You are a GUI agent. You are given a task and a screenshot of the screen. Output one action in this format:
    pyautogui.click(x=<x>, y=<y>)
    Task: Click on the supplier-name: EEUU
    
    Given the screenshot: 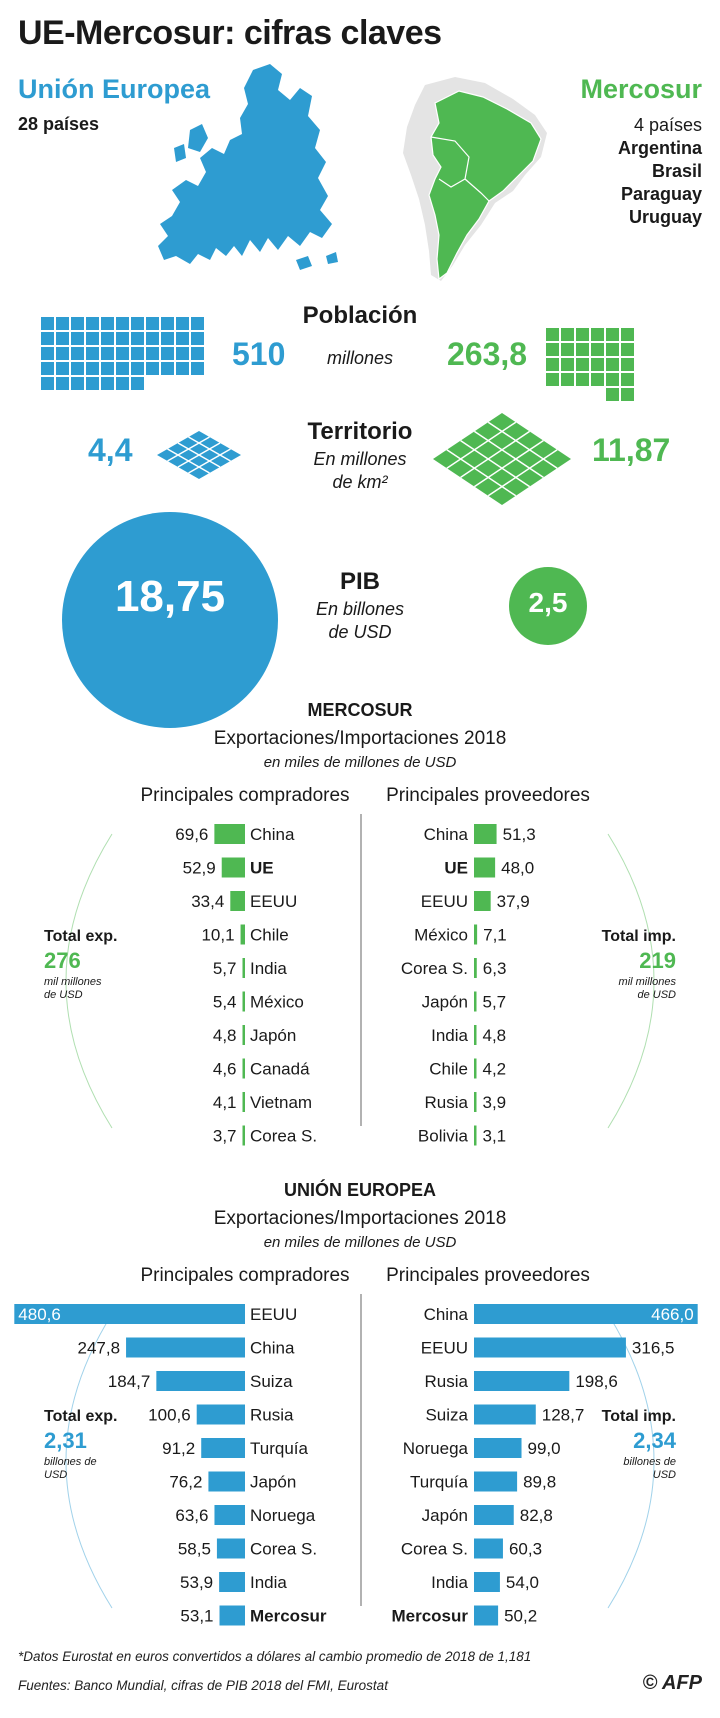 What is the action you would take?
    pyautogui.click(x=444, y=1348)
    